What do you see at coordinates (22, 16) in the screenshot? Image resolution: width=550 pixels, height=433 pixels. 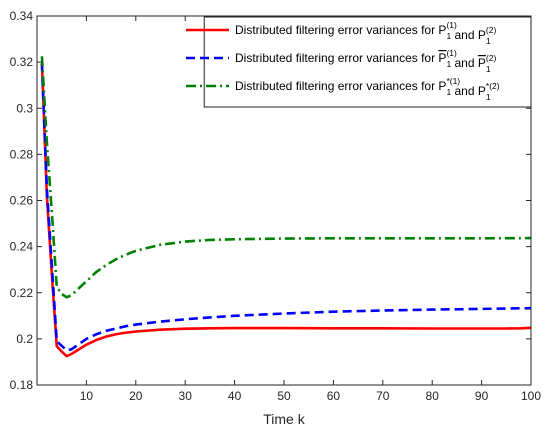 I see `y-tick-label: 0.34` at bounding box center [22, 16].